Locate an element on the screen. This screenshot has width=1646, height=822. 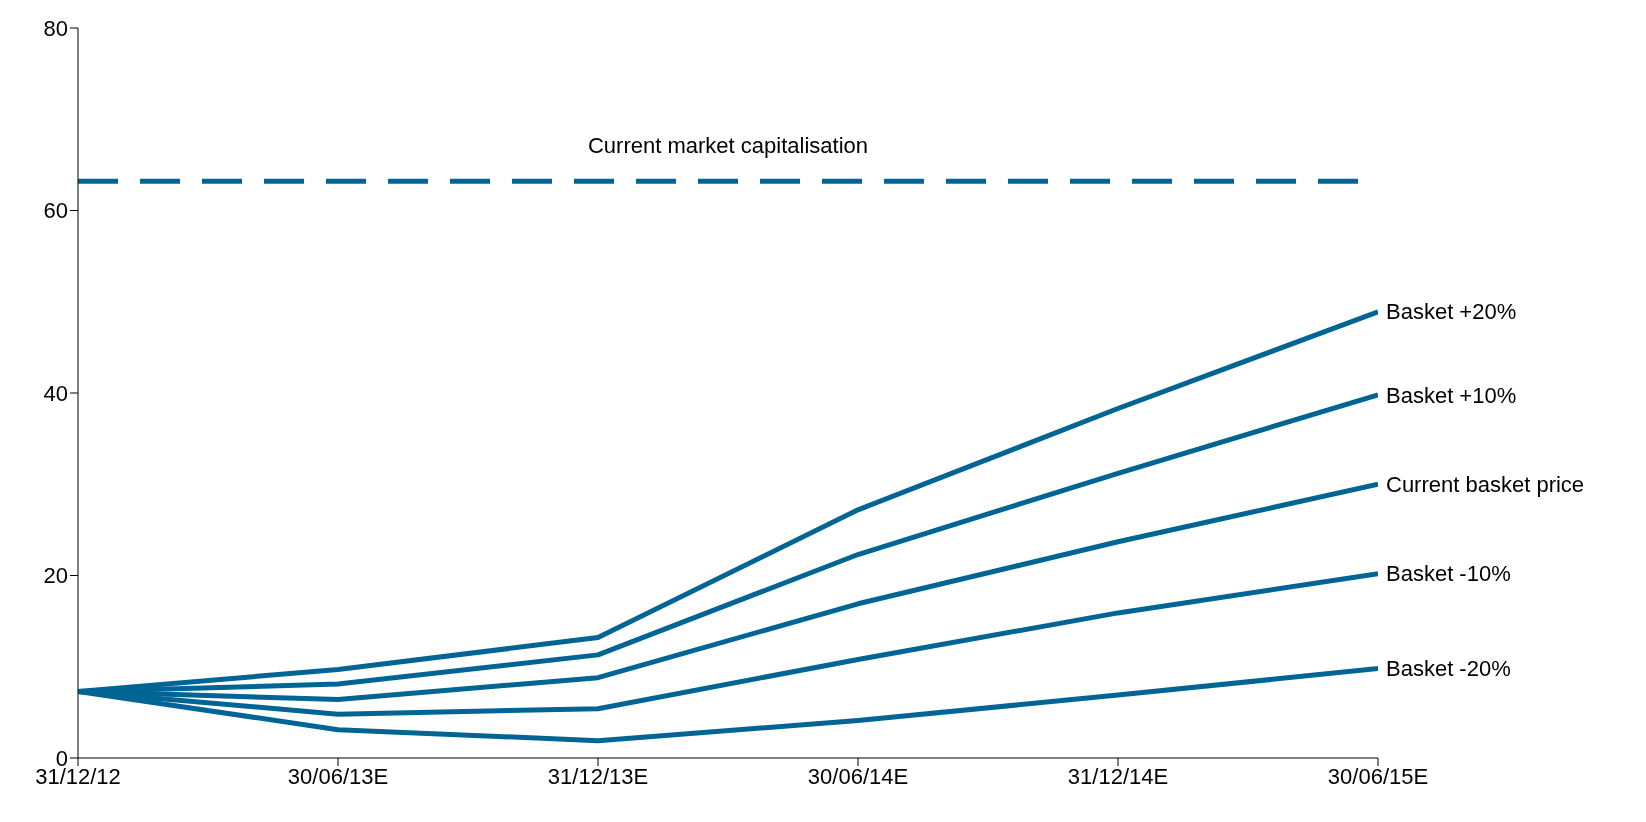
y-tick-label: 80 is located at coordinates (55, 28).